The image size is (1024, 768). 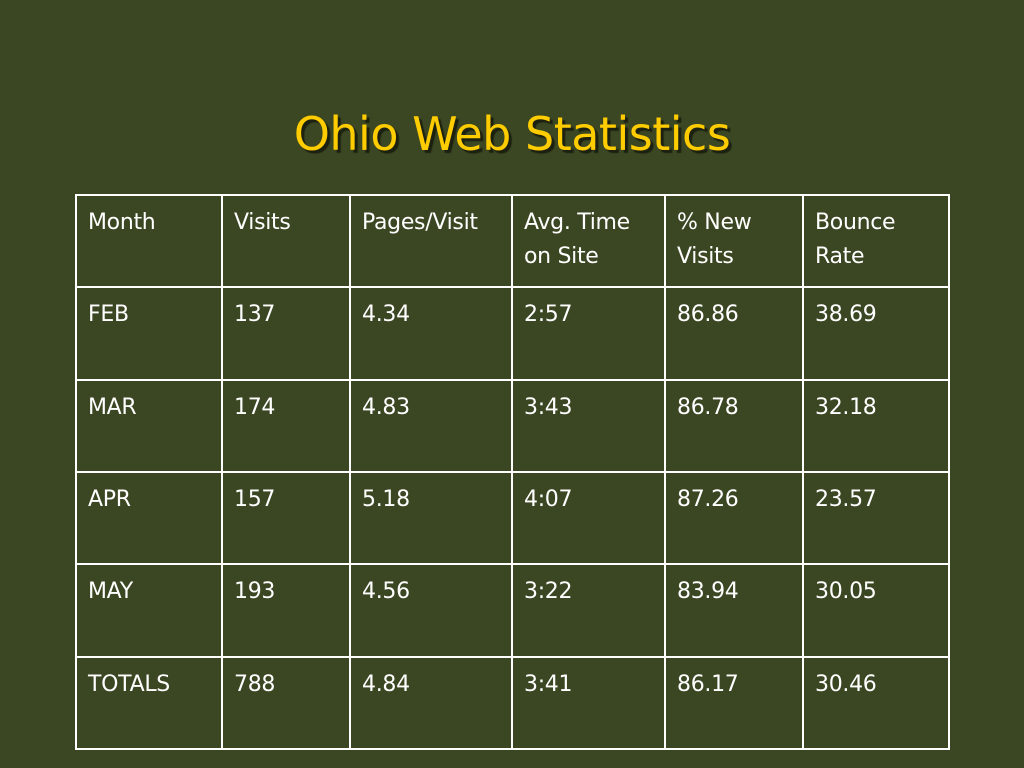 What do you see at coordinates (734, 610) in the screenshot?
I see `cell-percent-new-visits: 83.94` at bounding box center [734, 610].